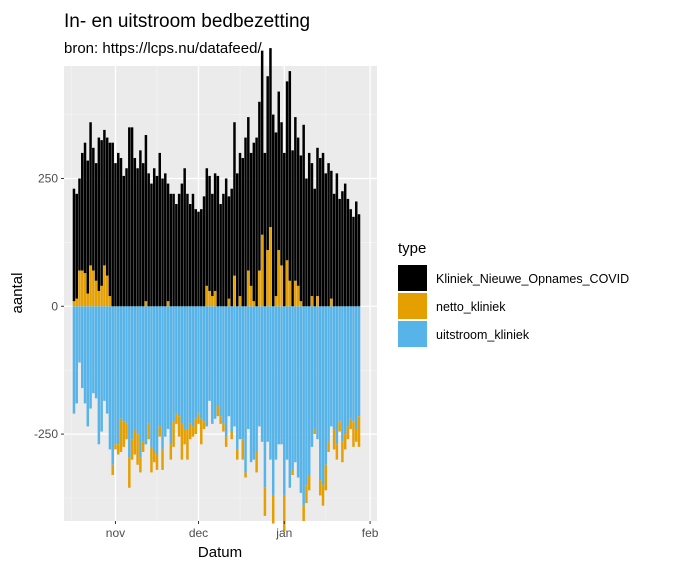 Image resolution: width=682 pixels, height=572 pixels. What do you see at coordinates (46, 434) in the screenshot?
I see `y-tick-label: -250` at bounding box center [46, 434].